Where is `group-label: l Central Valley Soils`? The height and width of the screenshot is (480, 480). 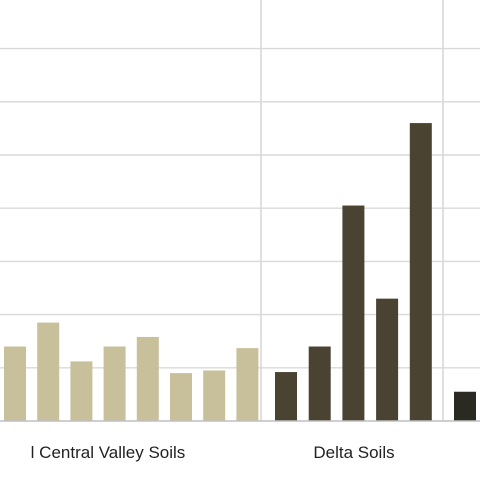
group-label: l Central Valley Soils is located at coordinates (108, 452).